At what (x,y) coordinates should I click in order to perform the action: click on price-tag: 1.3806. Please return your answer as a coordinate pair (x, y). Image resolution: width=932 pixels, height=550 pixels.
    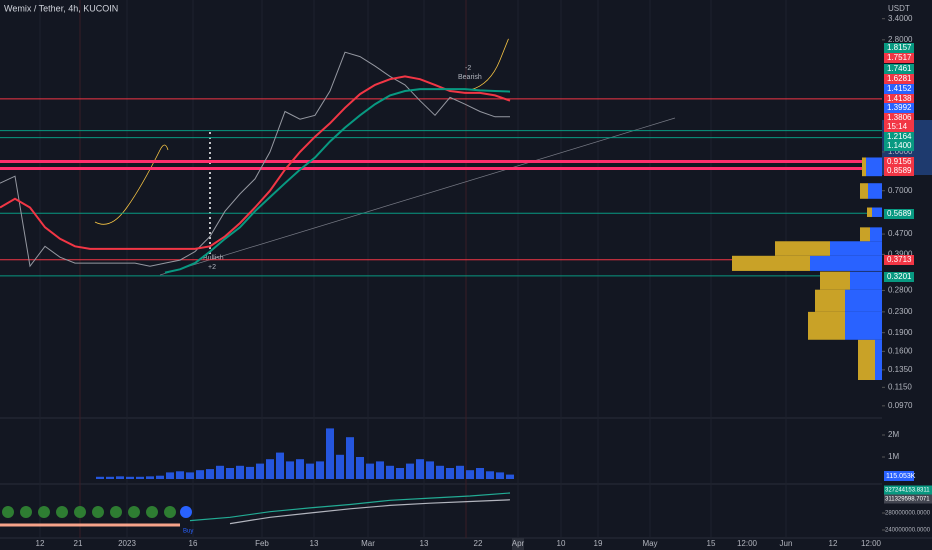
    Looking at the image, I should click on (899, 118).